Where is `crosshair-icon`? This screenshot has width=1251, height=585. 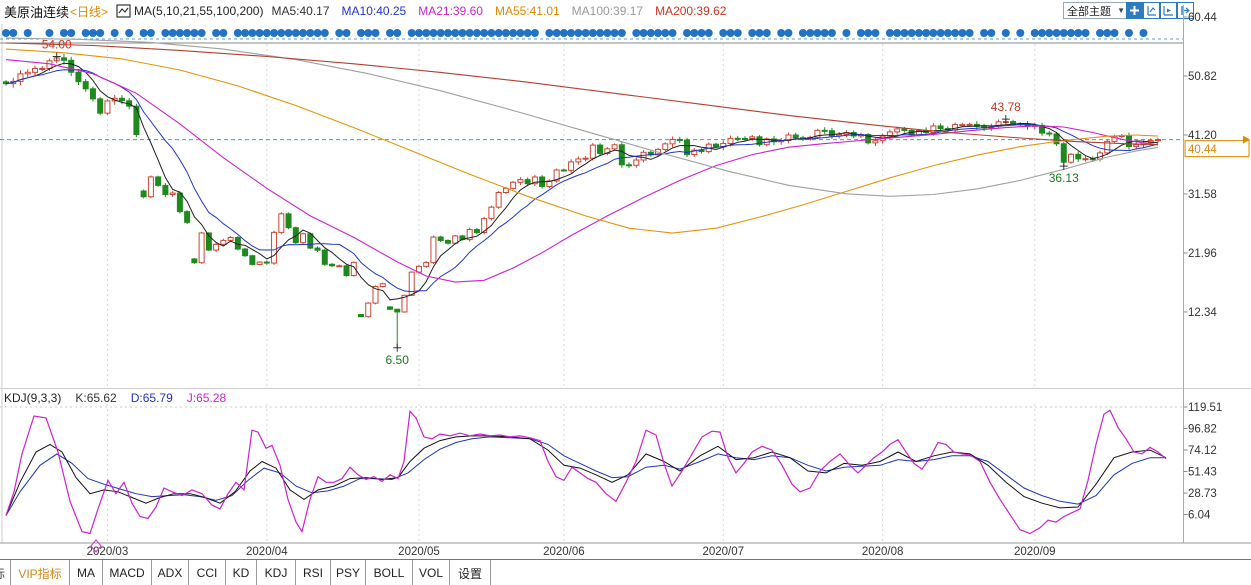 crosshair-icon is located at coordinates (1134, 10).